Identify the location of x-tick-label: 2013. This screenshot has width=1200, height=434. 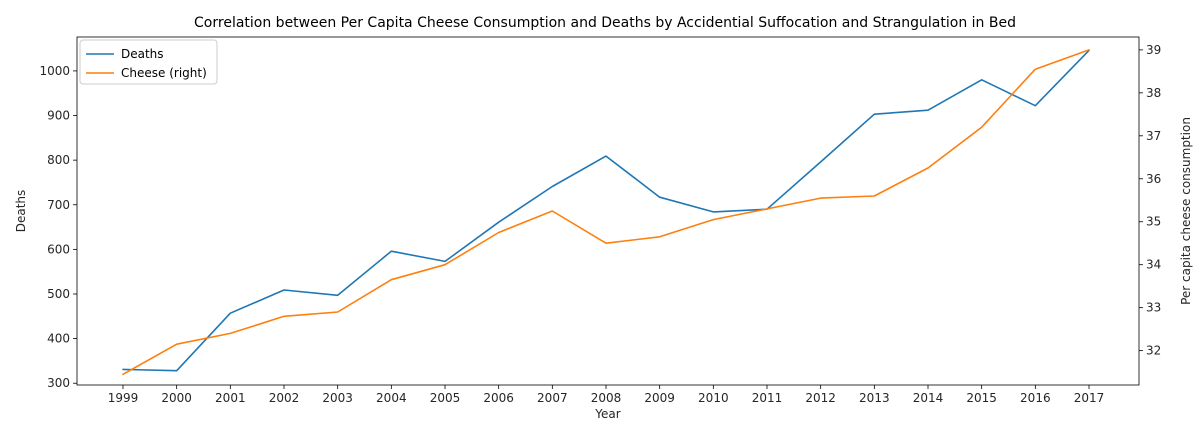
(874, 398).